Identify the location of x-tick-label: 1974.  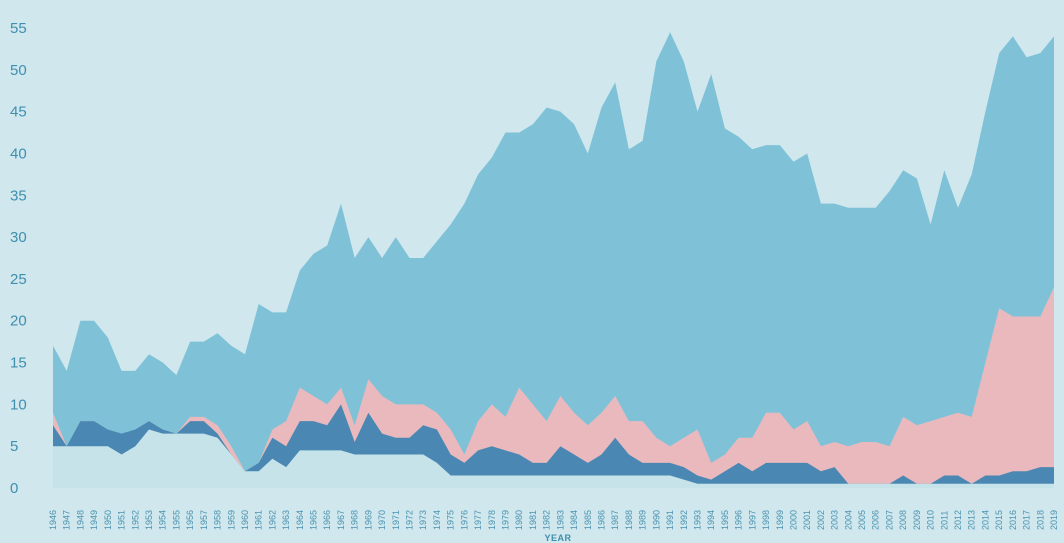
(437, 520).